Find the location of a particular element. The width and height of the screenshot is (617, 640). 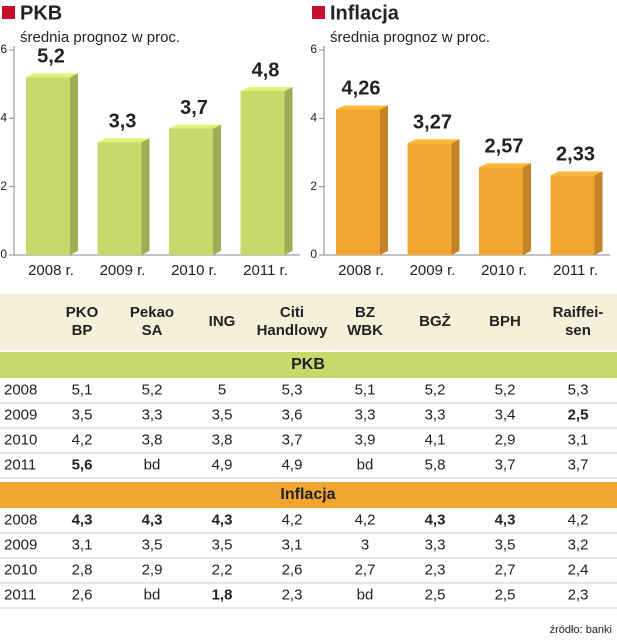

value-label: 3,3 is located at coordinates (123, 122).